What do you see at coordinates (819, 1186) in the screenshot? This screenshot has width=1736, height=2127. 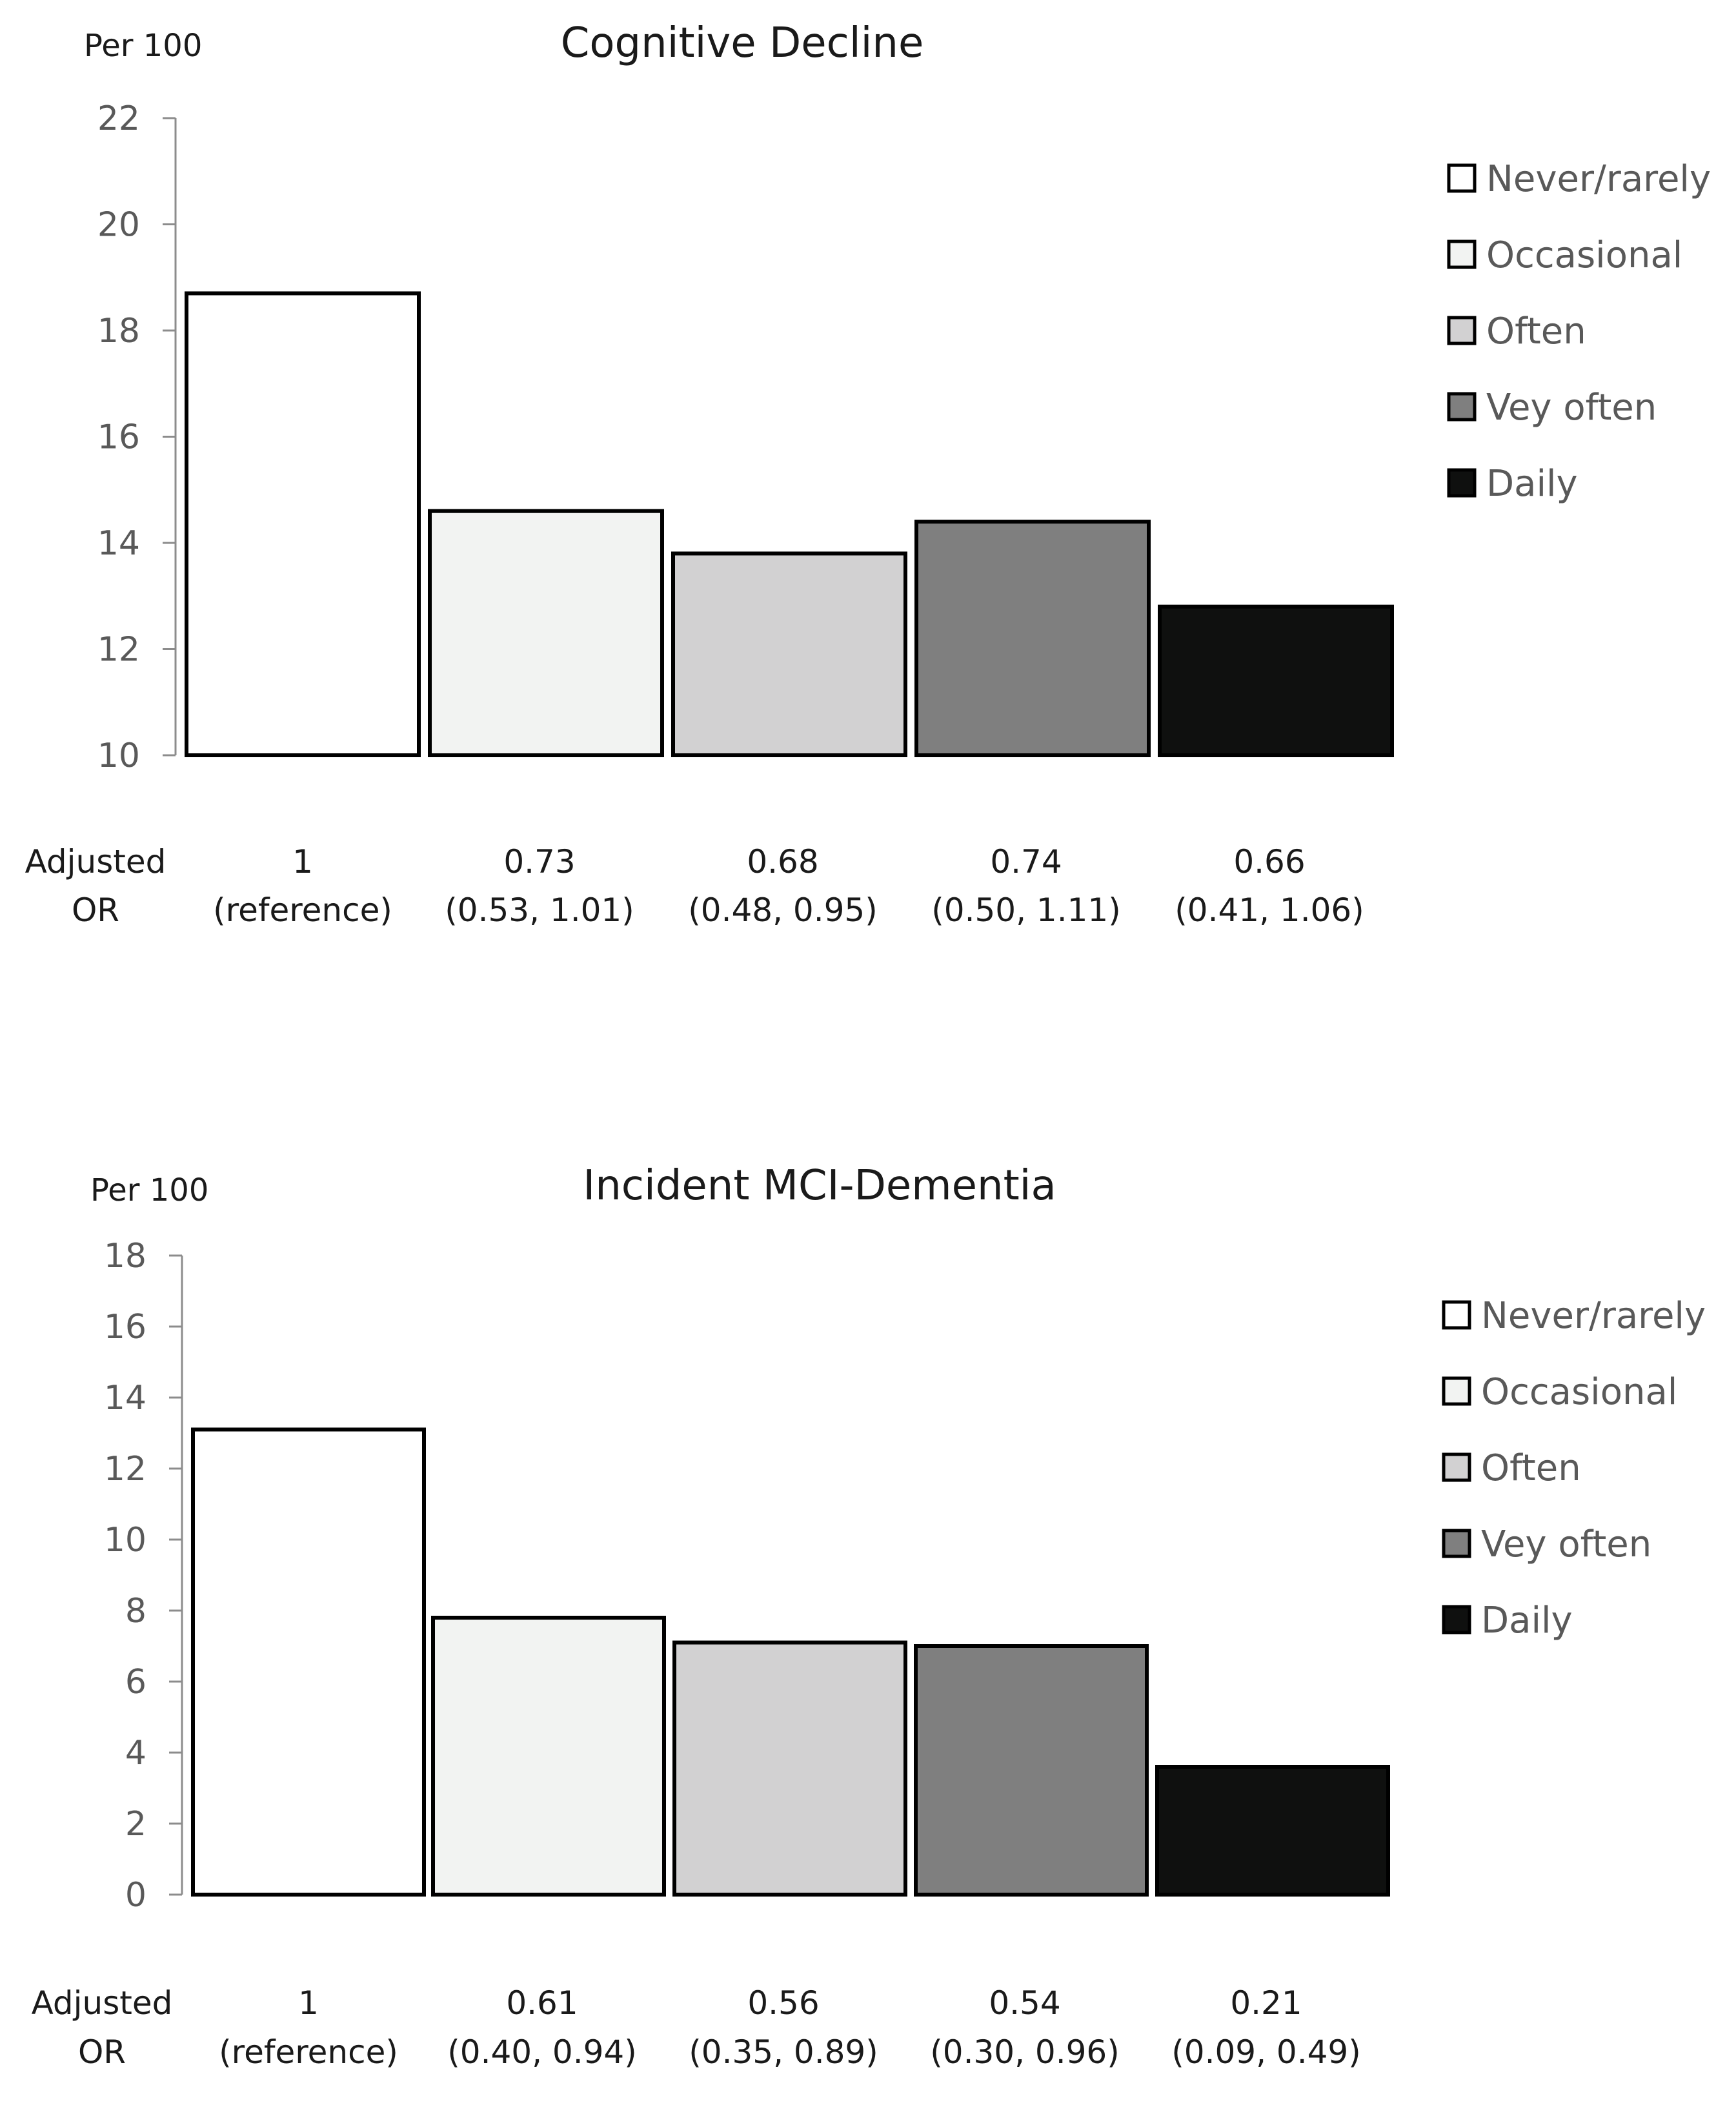 I see `chart-title: Incident MCI-Dementia` at bounding box center [819, 1186].